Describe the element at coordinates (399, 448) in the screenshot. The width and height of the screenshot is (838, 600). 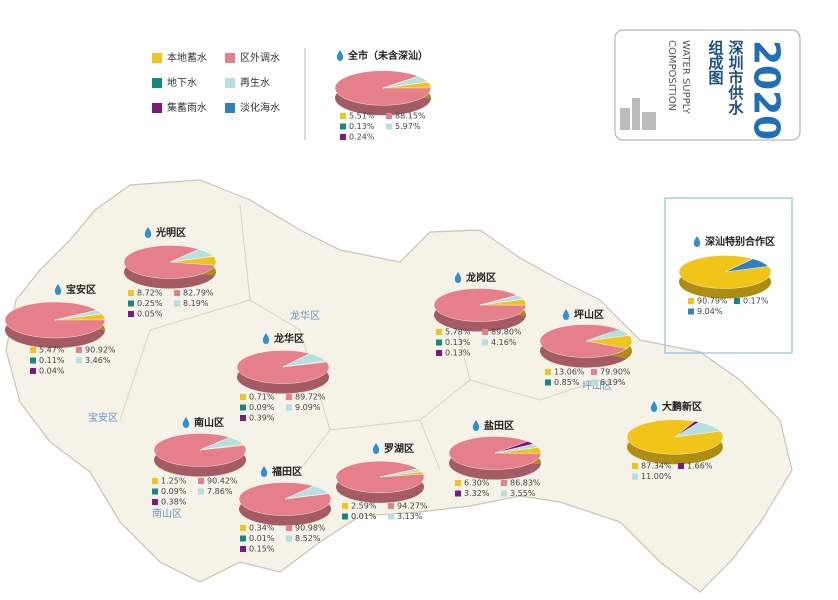
I see `pie-title: 罗湖区` at that location.